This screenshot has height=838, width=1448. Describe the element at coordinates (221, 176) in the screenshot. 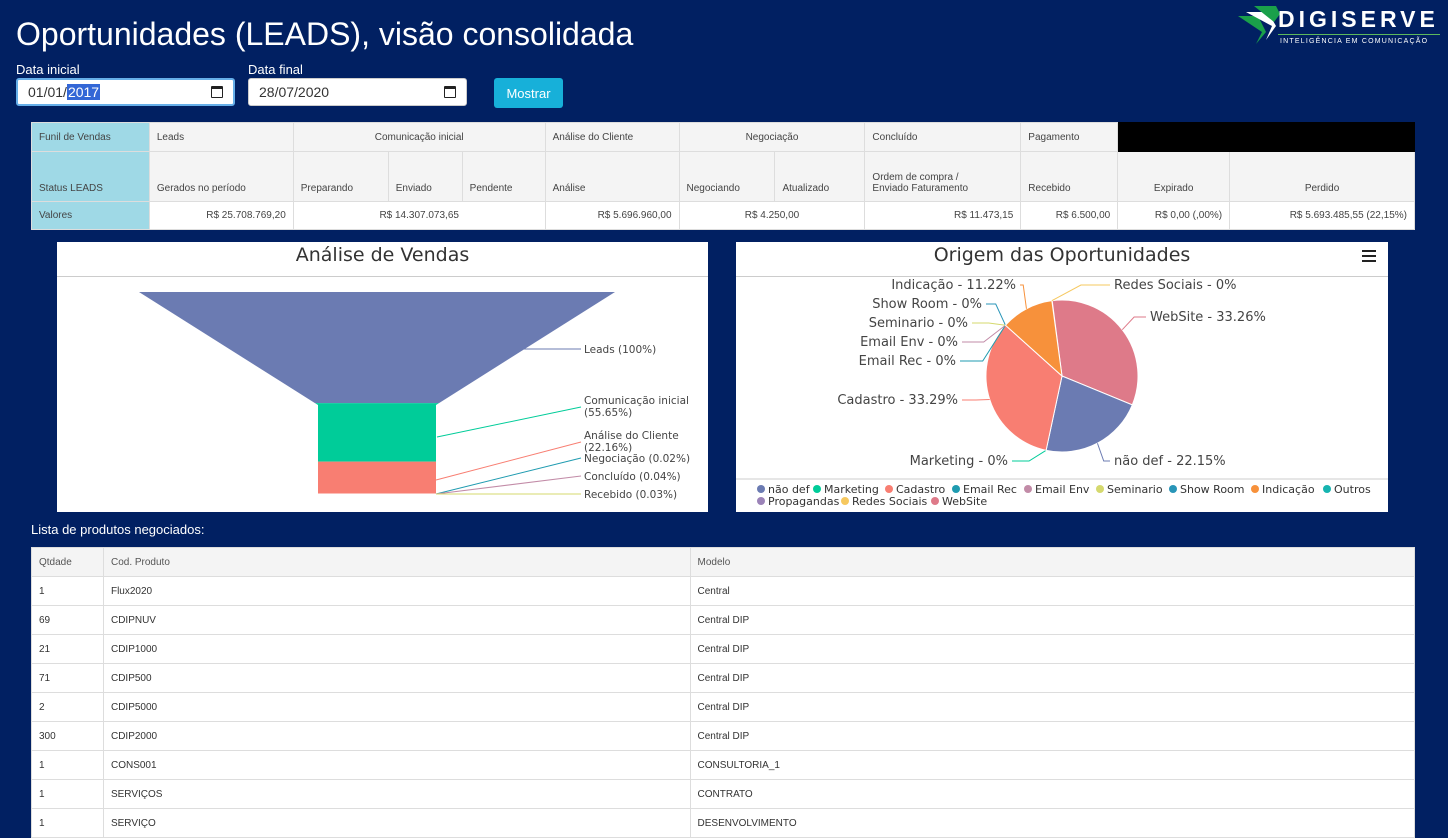

I see `status-gerados: Gerados no período` at that location.